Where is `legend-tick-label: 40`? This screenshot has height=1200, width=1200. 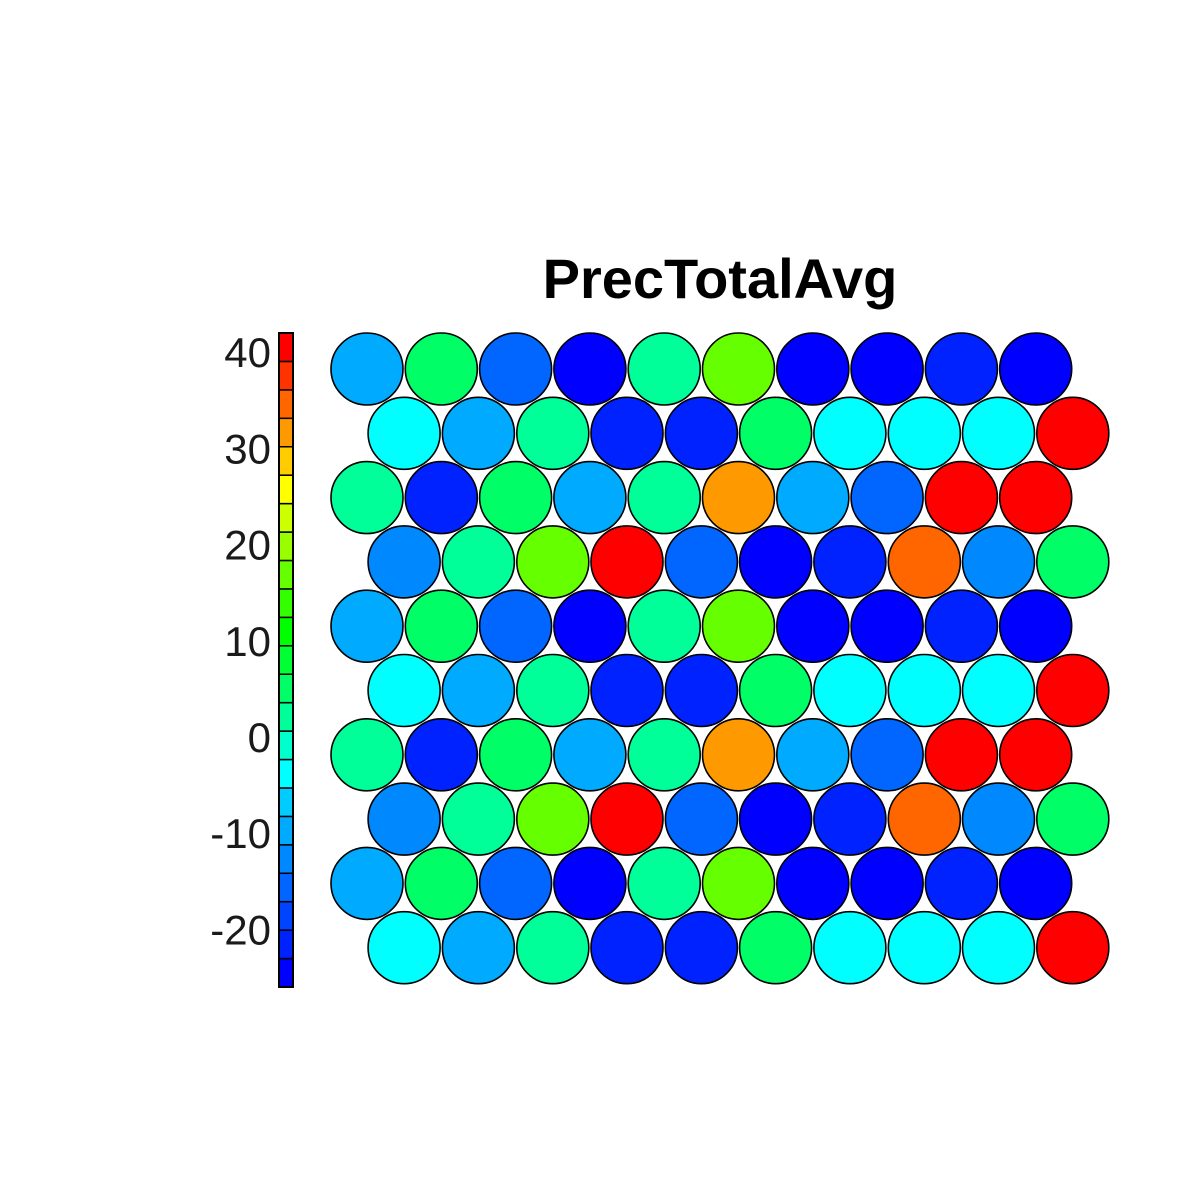
legend-tick-label: 40 is located at coordinates (247, 352).